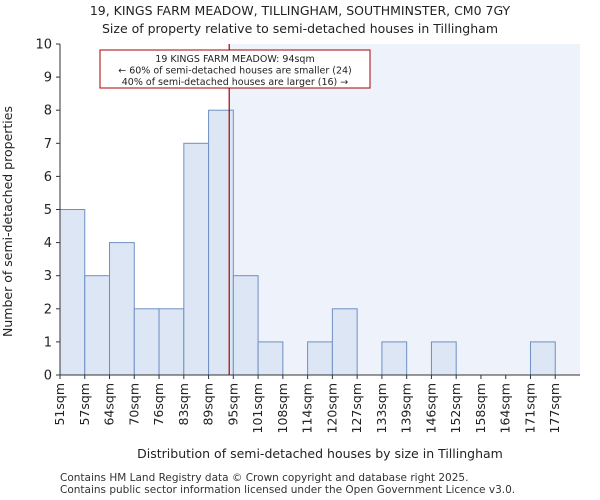 The width and height of the screenshot is (600, 500). I want to click on x-tick-label: 89sqm, so click(208, 404).